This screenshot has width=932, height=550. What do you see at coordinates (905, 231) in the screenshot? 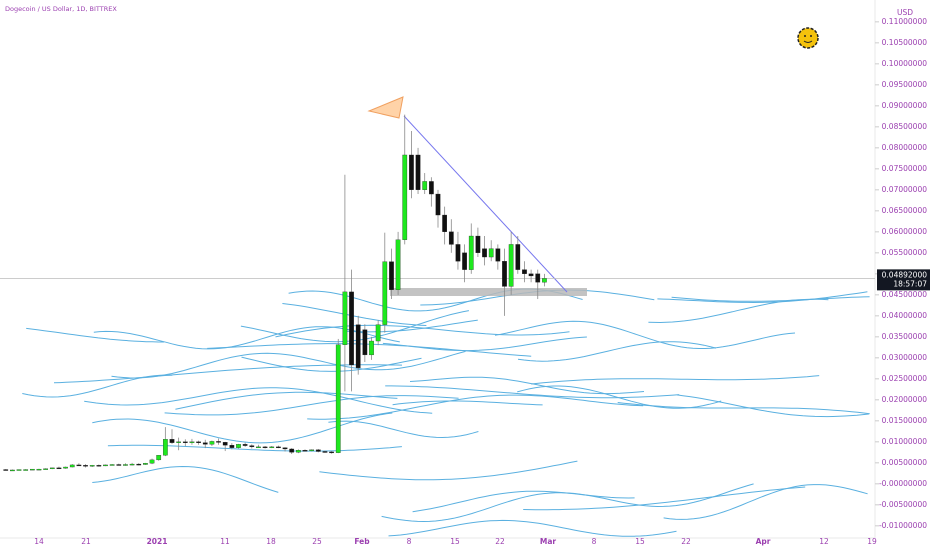
I see `y-tick-label: 0.06000000` at bounding box center [905, 231].